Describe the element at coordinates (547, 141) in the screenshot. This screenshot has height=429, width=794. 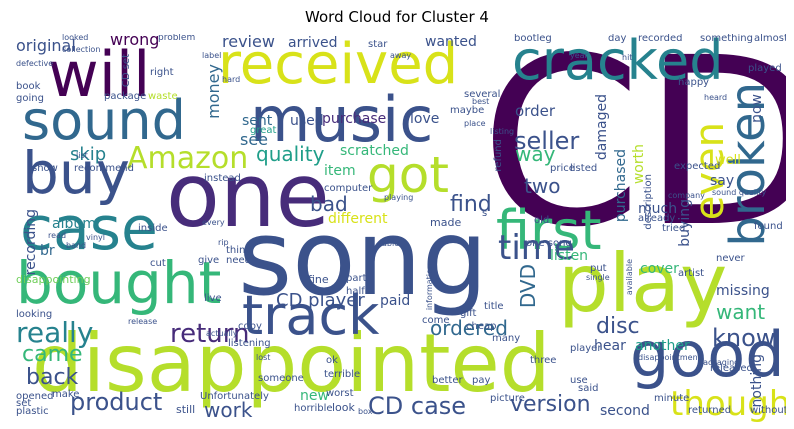
I see `word-seller: seller` at that location.